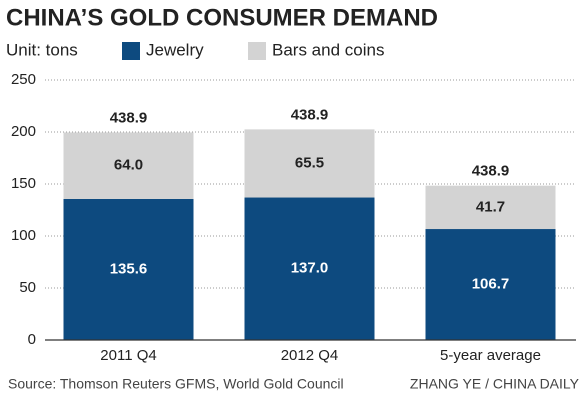 The height and width of the screenshot is (403, 587). I want to click on y-tick-label: 100, so click(23, 235).